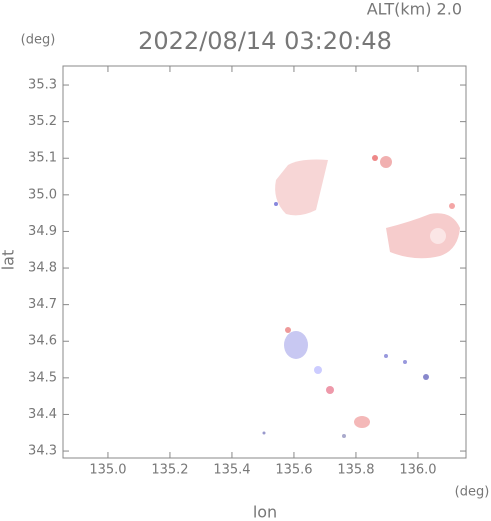 Image resolution: width=491 pixels, height=521 pixels. Describe the element at coordinates (42, 231) in the screenshot. I see `y-tick-label: 34.9` at that location.